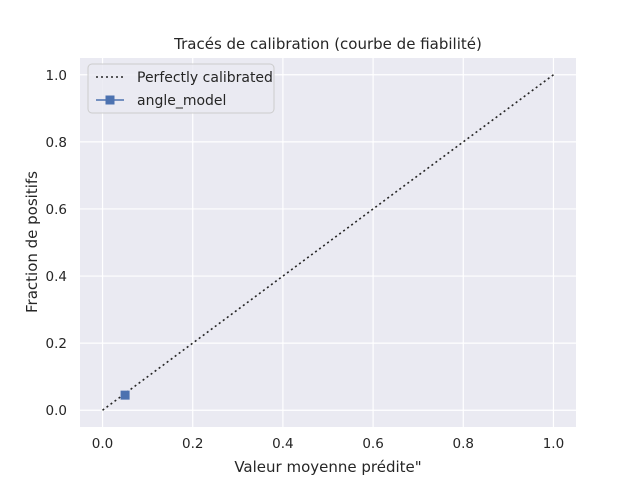  What do you see at coordinates (56, 277) in the screenshot?
I see `y-tick-label: 0.4` at bounding box center [56, 277].